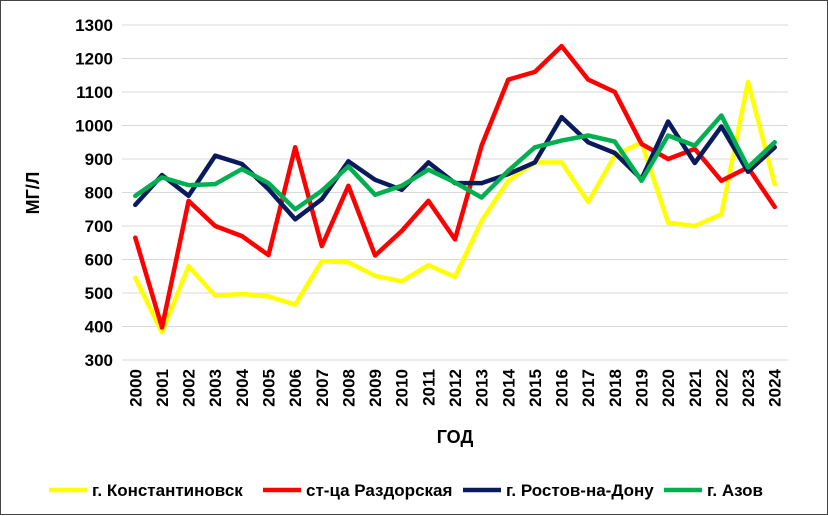 The width and height of the screenshot is (828, 516). What do you see at coordinates (99, 226) in the screenshot?
I see `y-tick-label: 700` at bounding box center [99, 226].